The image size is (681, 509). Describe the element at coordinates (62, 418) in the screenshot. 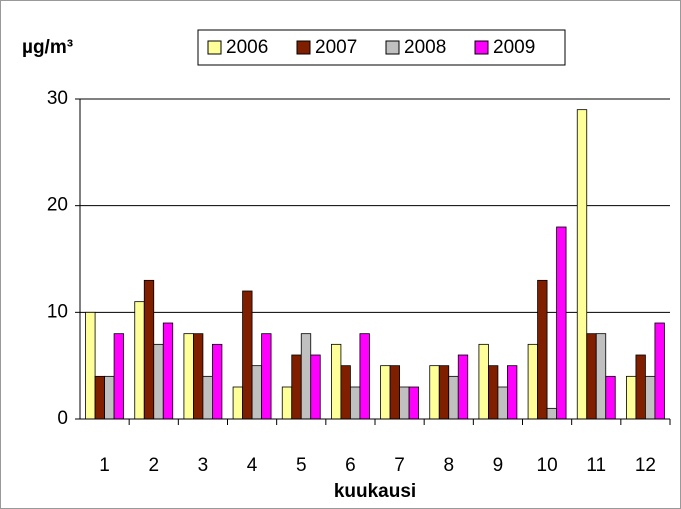

I see `y-tick-label: 0` at that location.